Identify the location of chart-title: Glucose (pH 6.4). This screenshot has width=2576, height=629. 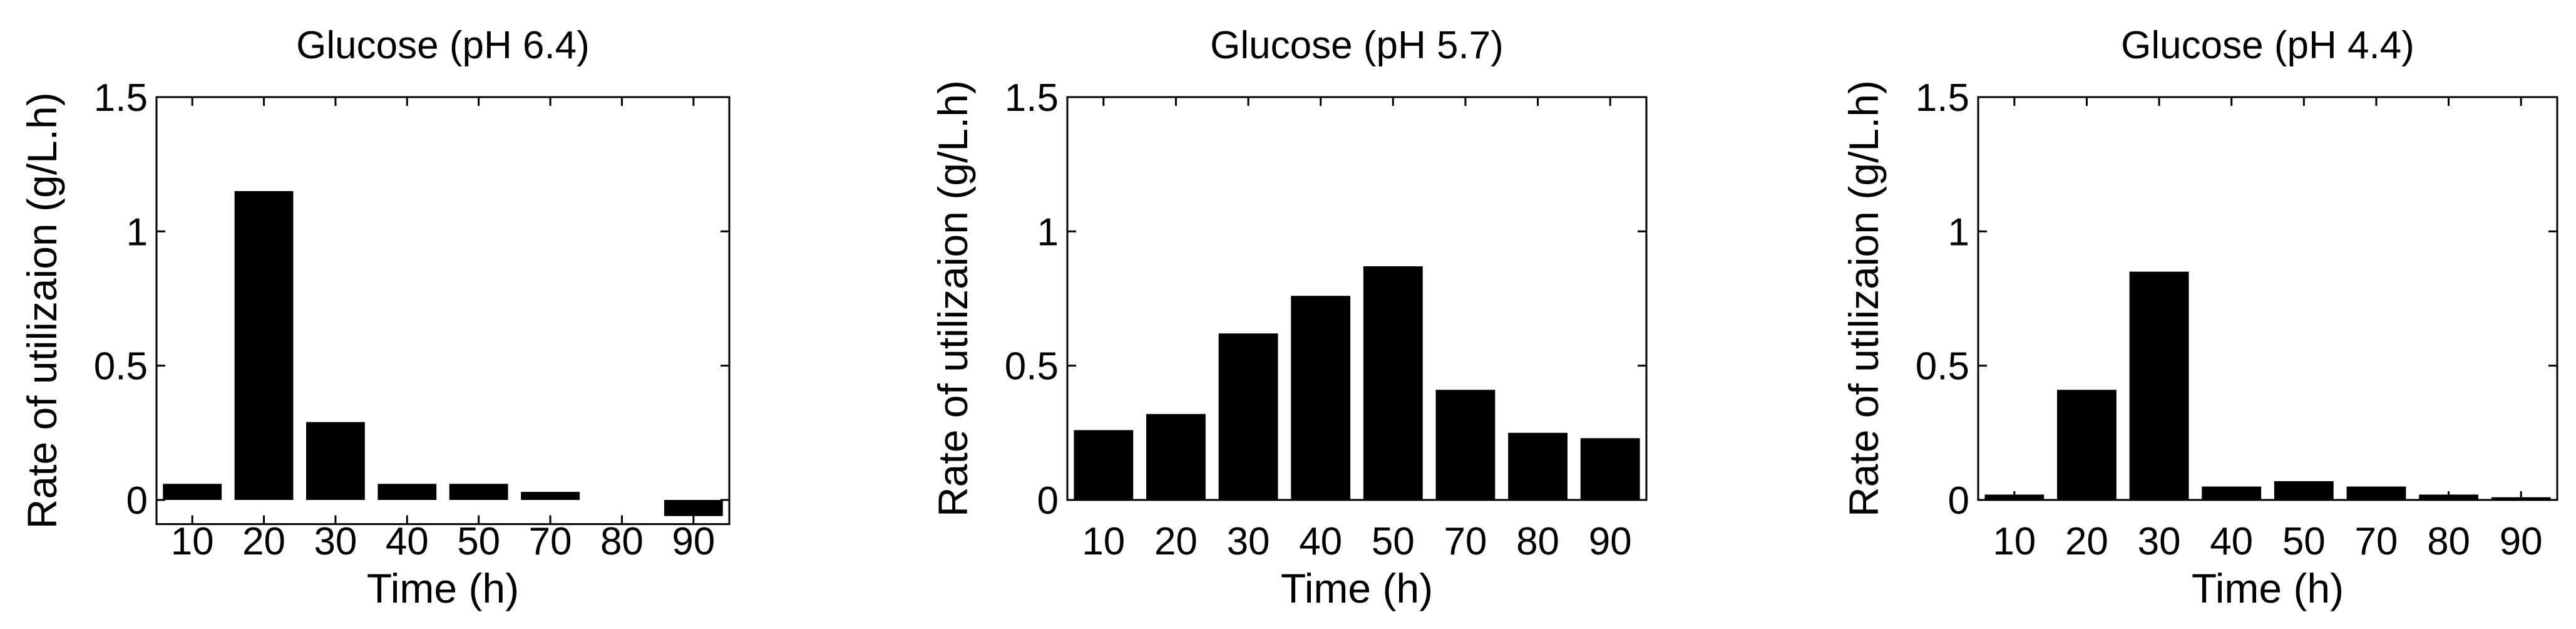
(443, 45).